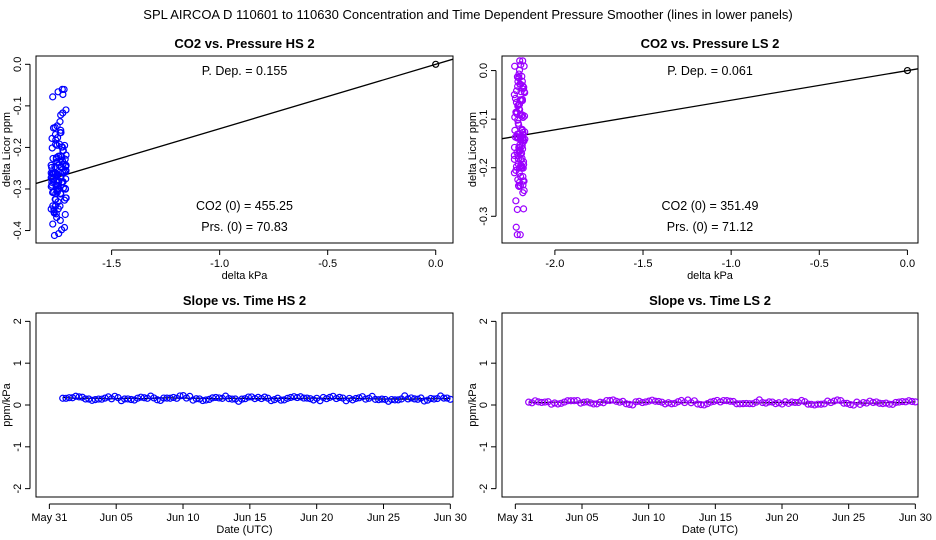  What do you see at coordinates (18, 230) in the screenshot?
I see `y-tick-label: -0.4` at bounding box center [18, 230].